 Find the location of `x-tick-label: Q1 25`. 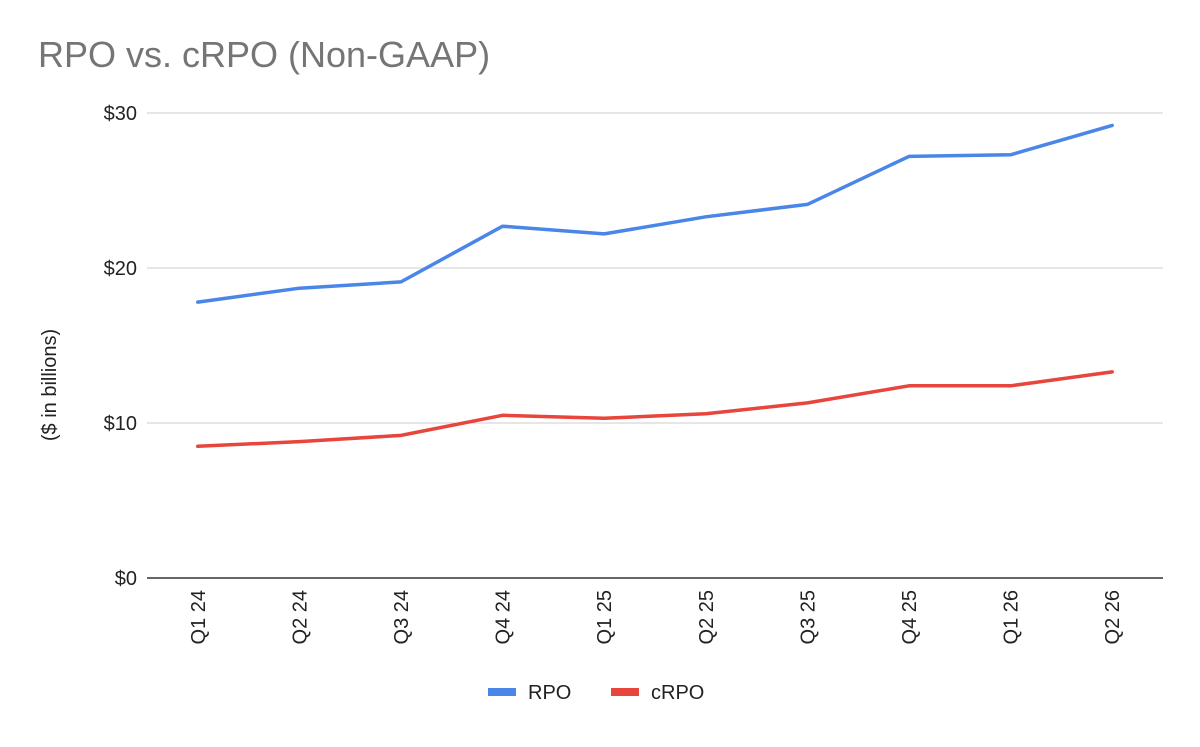

x-tick-label: Q1 25 is located at coordinates (605, 617).